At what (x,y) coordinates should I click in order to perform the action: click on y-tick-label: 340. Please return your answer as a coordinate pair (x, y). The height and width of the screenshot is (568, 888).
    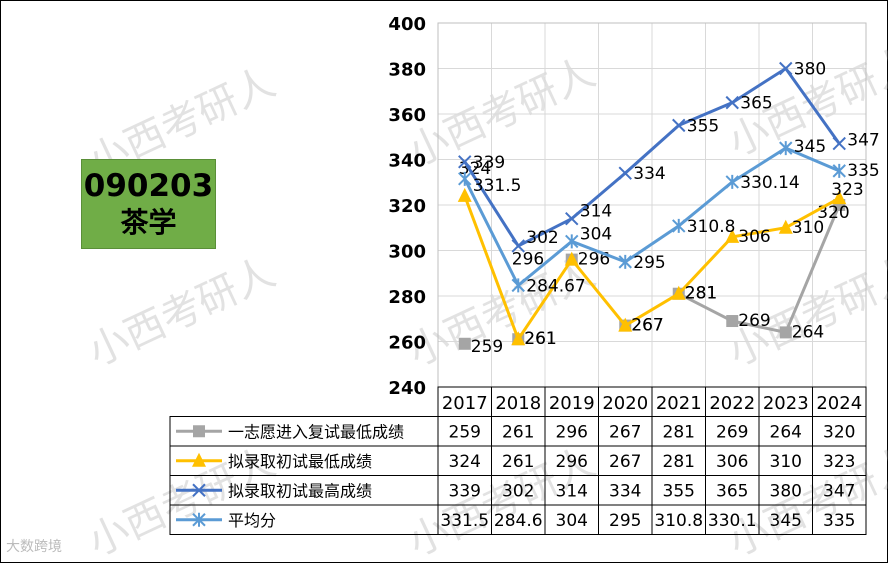
    Looking at the image, I should click on (407, 161).